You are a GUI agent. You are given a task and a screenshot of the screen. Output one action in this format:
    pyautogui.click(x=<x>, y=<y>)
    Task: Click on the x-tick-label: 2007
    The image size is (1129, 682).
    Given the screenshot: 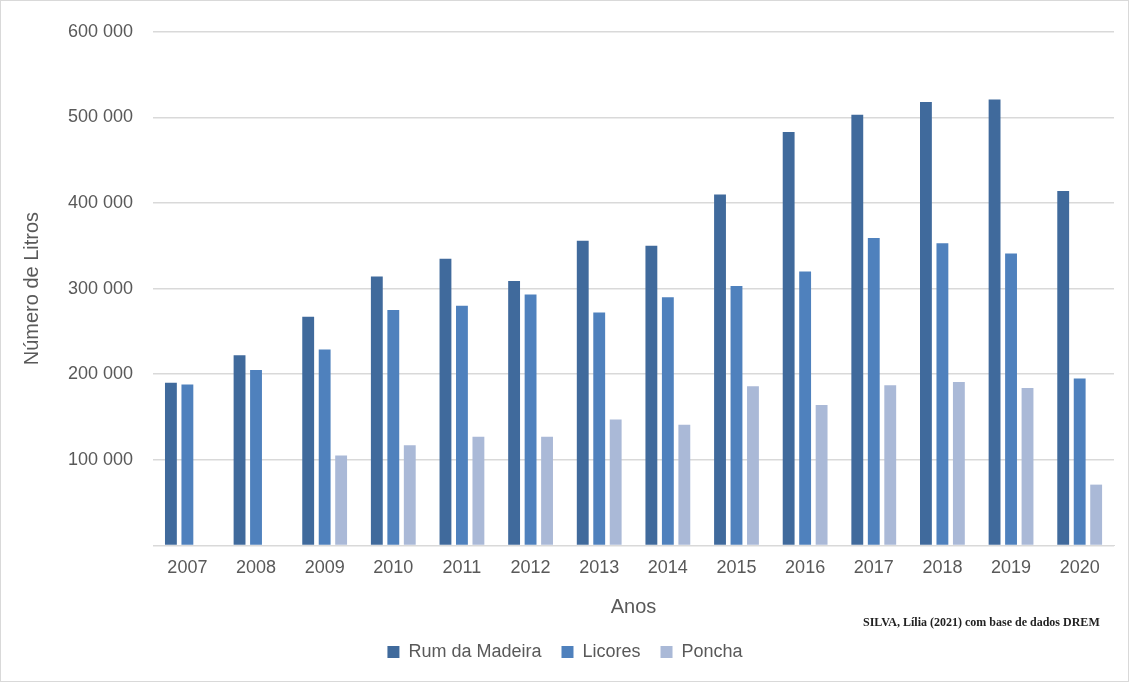 What is the action you would take?
    pyautogui.click(x=187, y=567)
    